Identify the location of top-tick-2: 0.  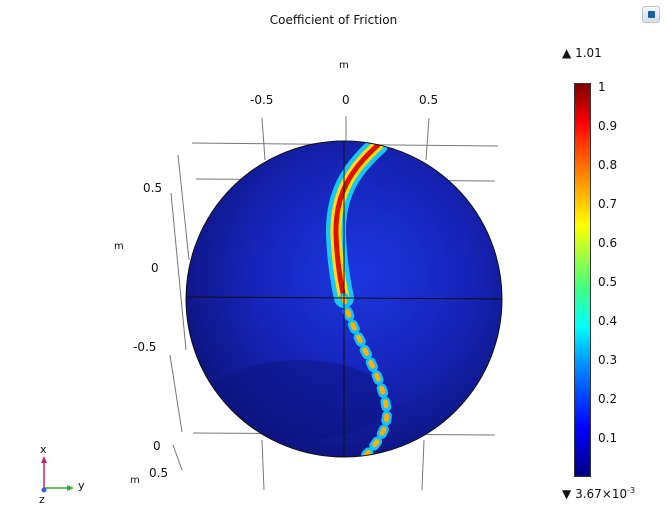
(346, 100).